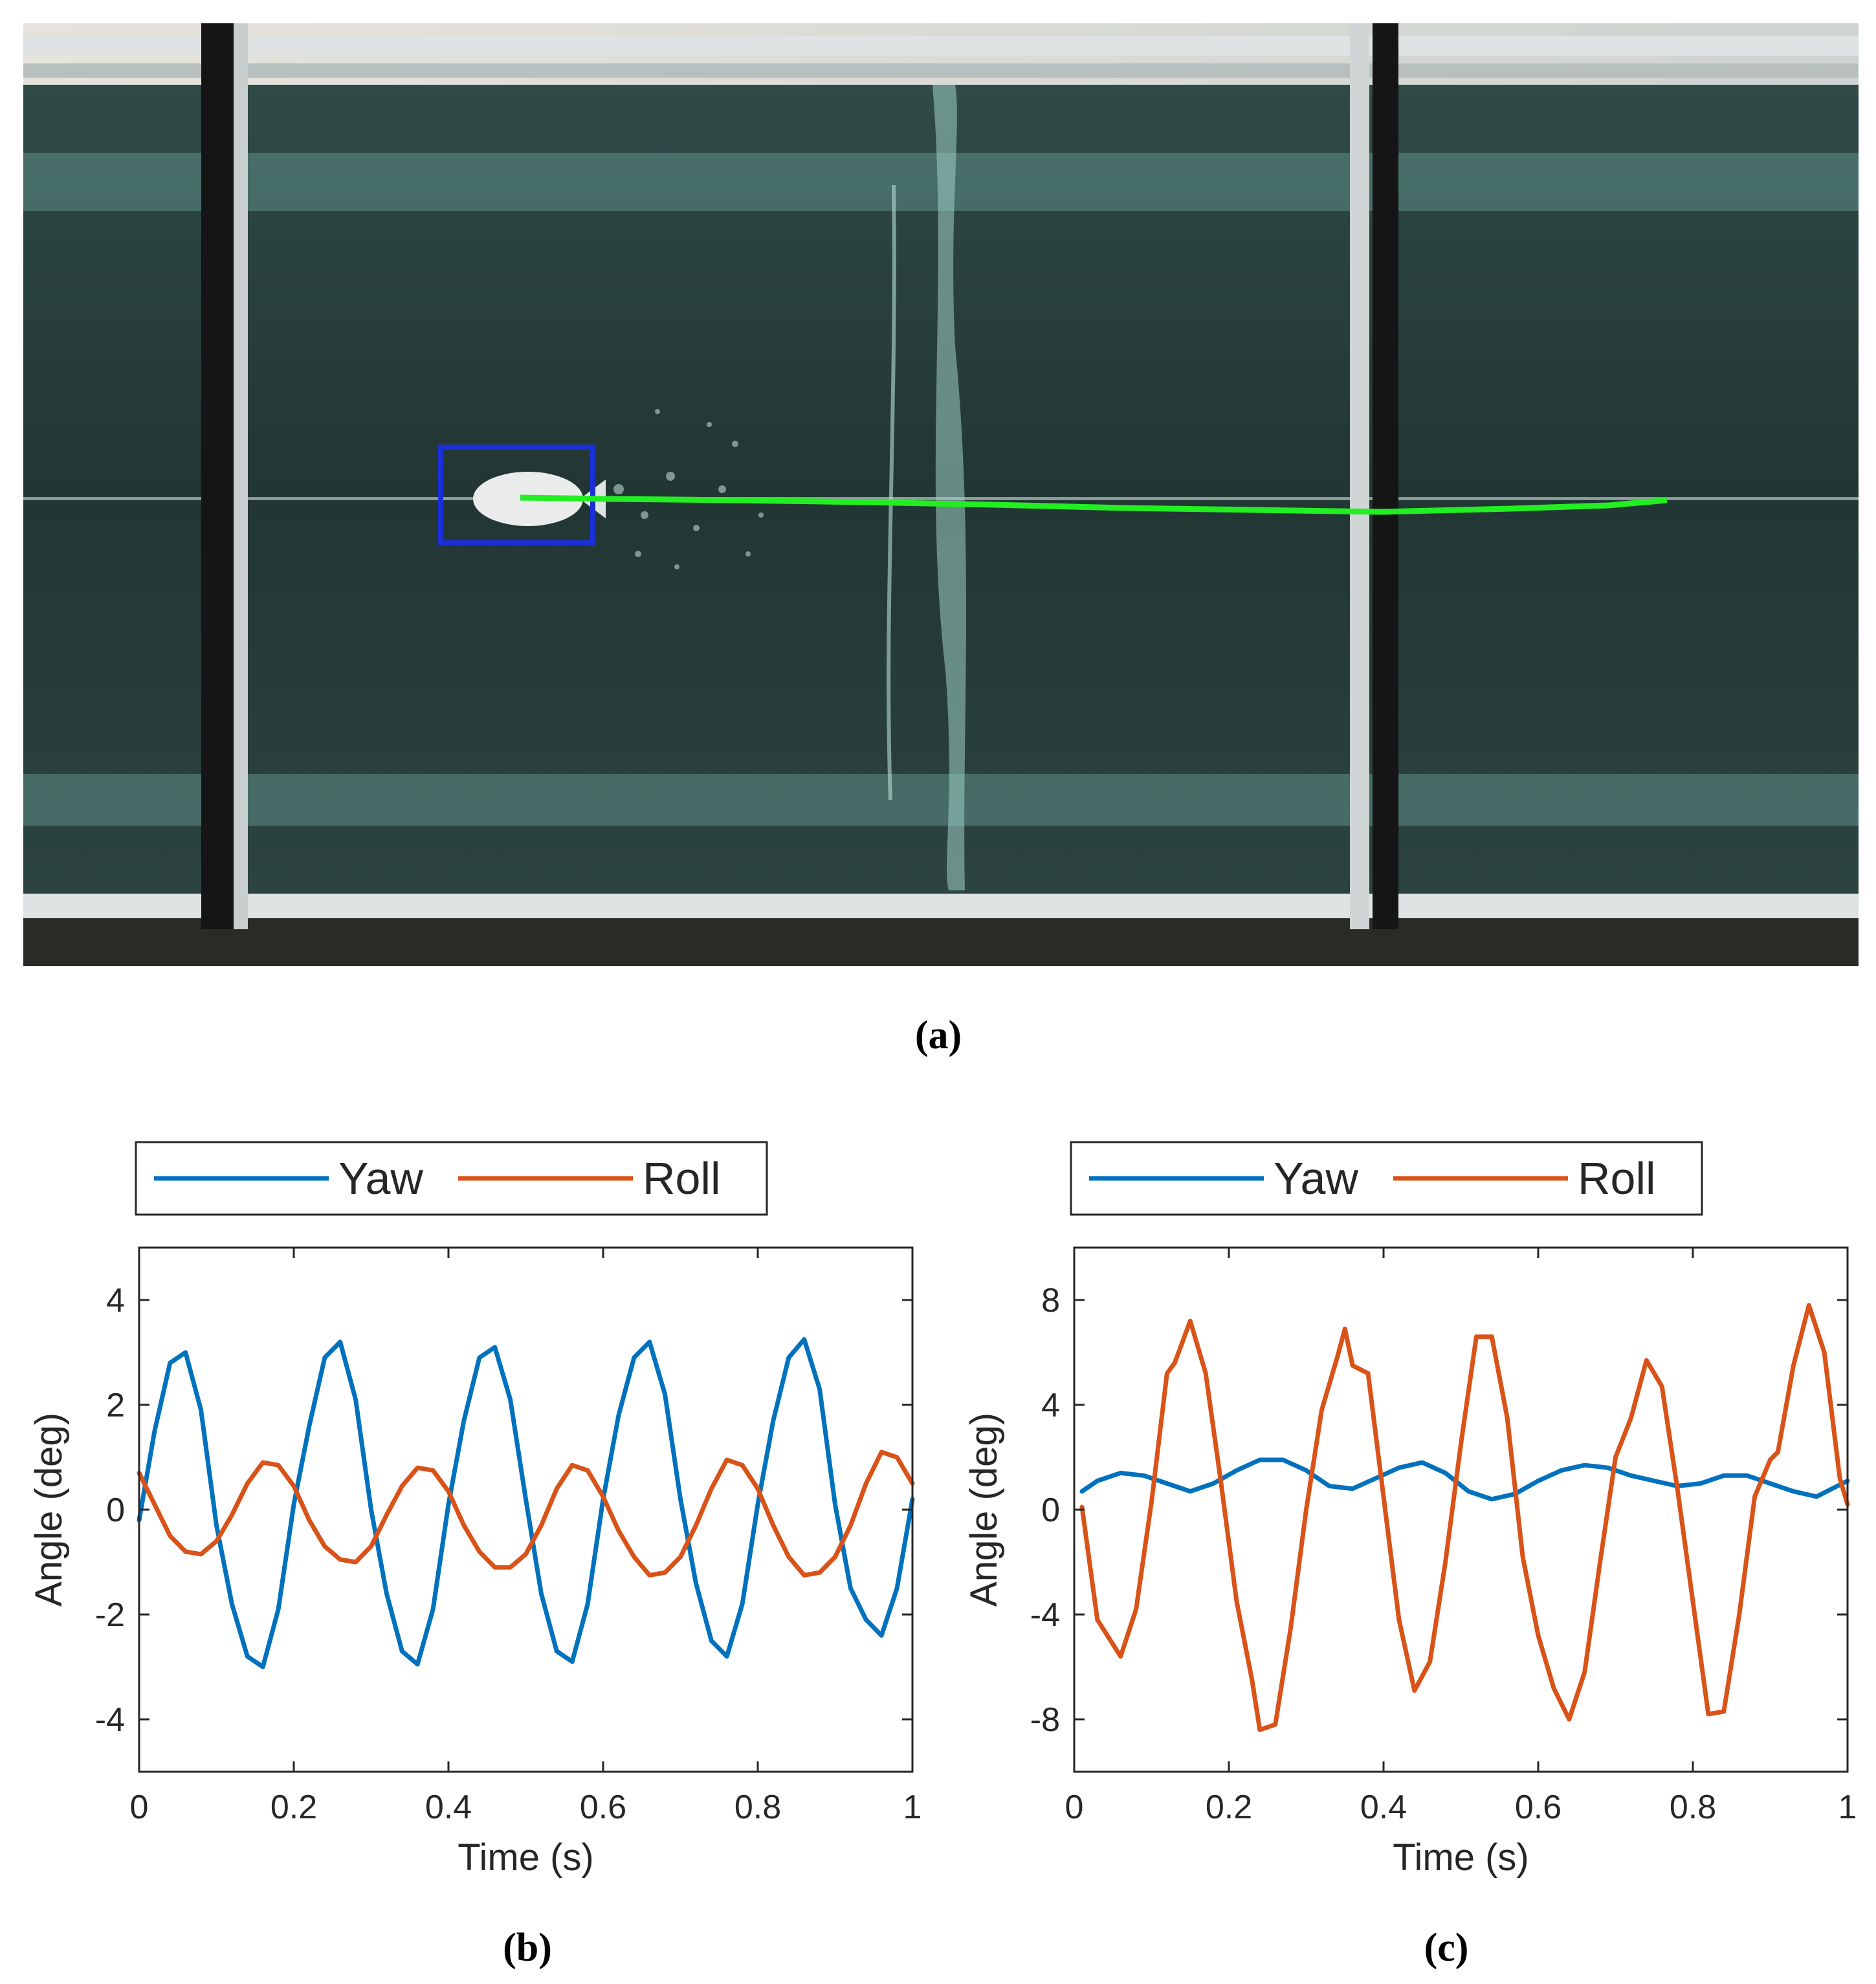 The width and height of the screenshot is (1876, 1984). I want to click on bottom-rail, so click(941, 906).